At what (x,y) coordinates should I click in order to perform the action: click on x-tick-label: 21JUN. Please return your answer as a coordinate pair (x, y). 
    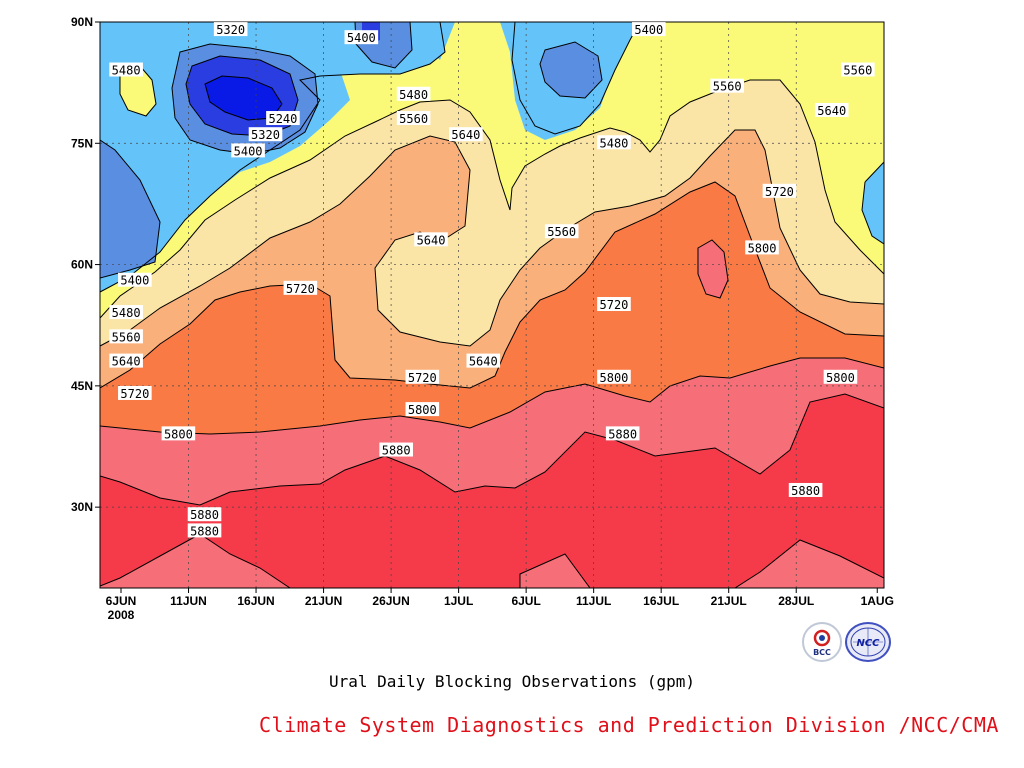
    Looking at the image, I should click on (323, 601).